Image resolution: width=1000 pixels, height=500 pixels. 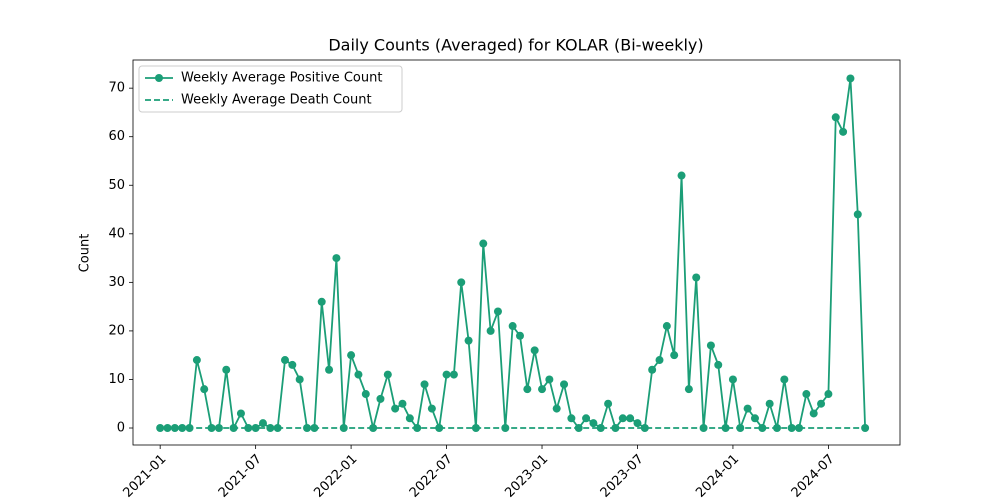 What do you see at coordinates (121, 428) in the screenshot?
I see `y-tick-label: 0` at bounding box center [121, 428].